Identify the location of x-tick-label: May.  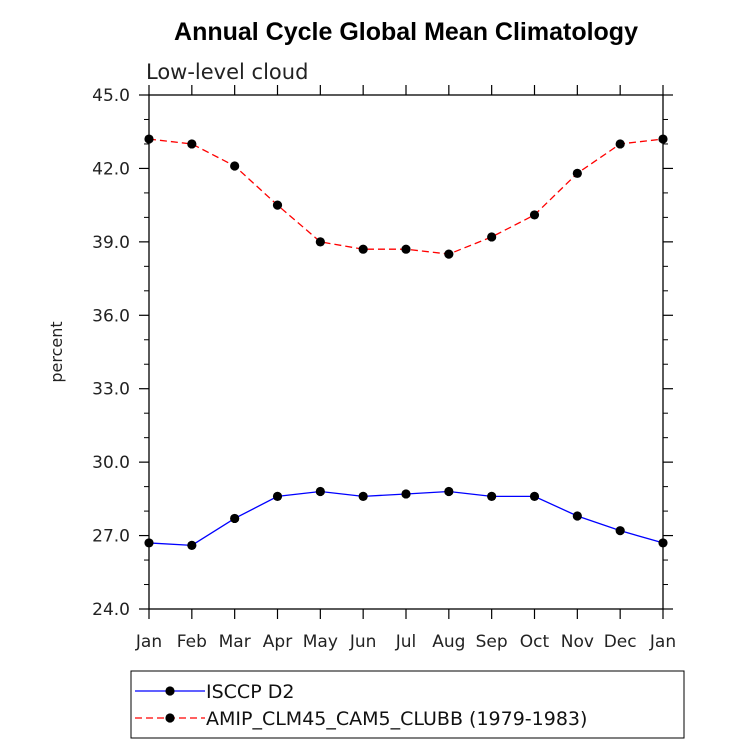
(320, 642).